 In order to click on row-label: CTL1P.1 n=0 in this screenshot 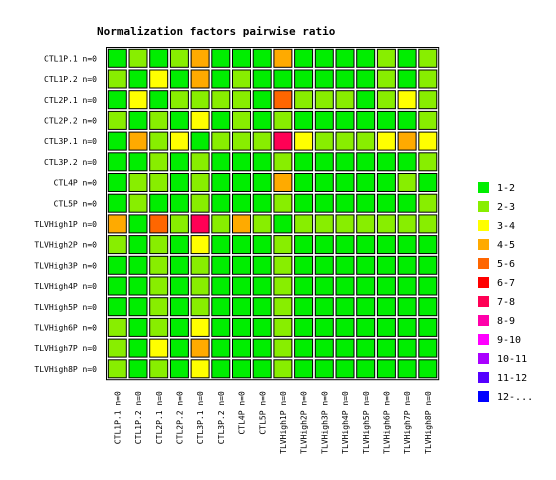, I will do `click(70, 58)`.